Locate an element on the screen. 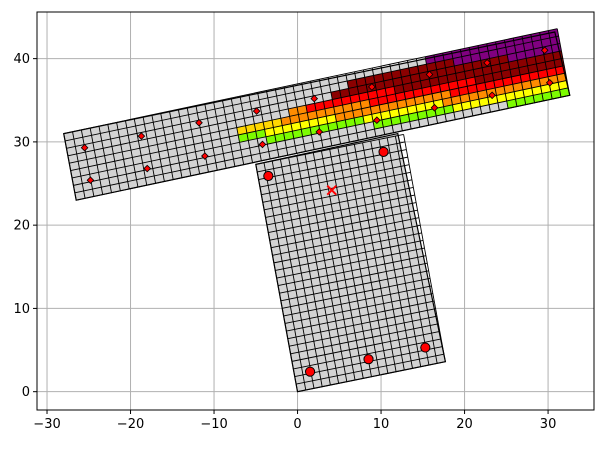 This screenshot has width=608, height=452. y-tick-label: 30 is located at coordinates (21, 142).